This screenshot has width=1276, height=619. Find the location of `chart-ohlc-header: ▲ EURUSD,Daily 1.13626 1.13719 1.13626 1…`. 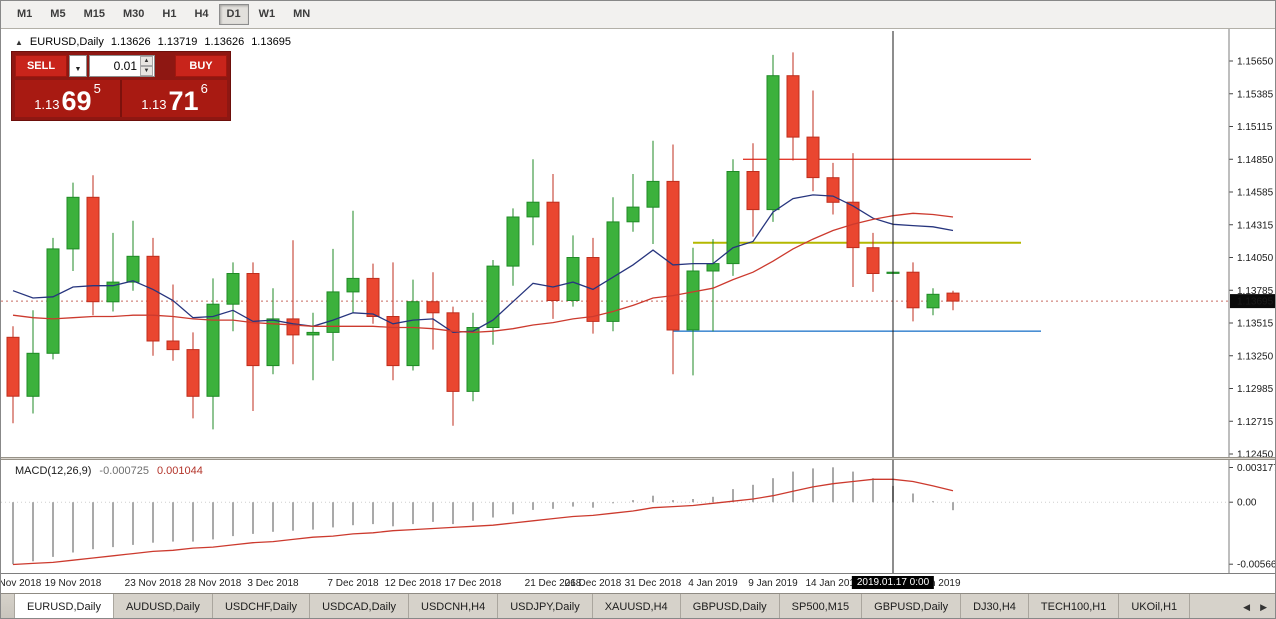

chart-ohlc-header: ▲ EURUSD,Daily 1.13626 1.13719 1.13626 1… is located at coordinates (153, 42).